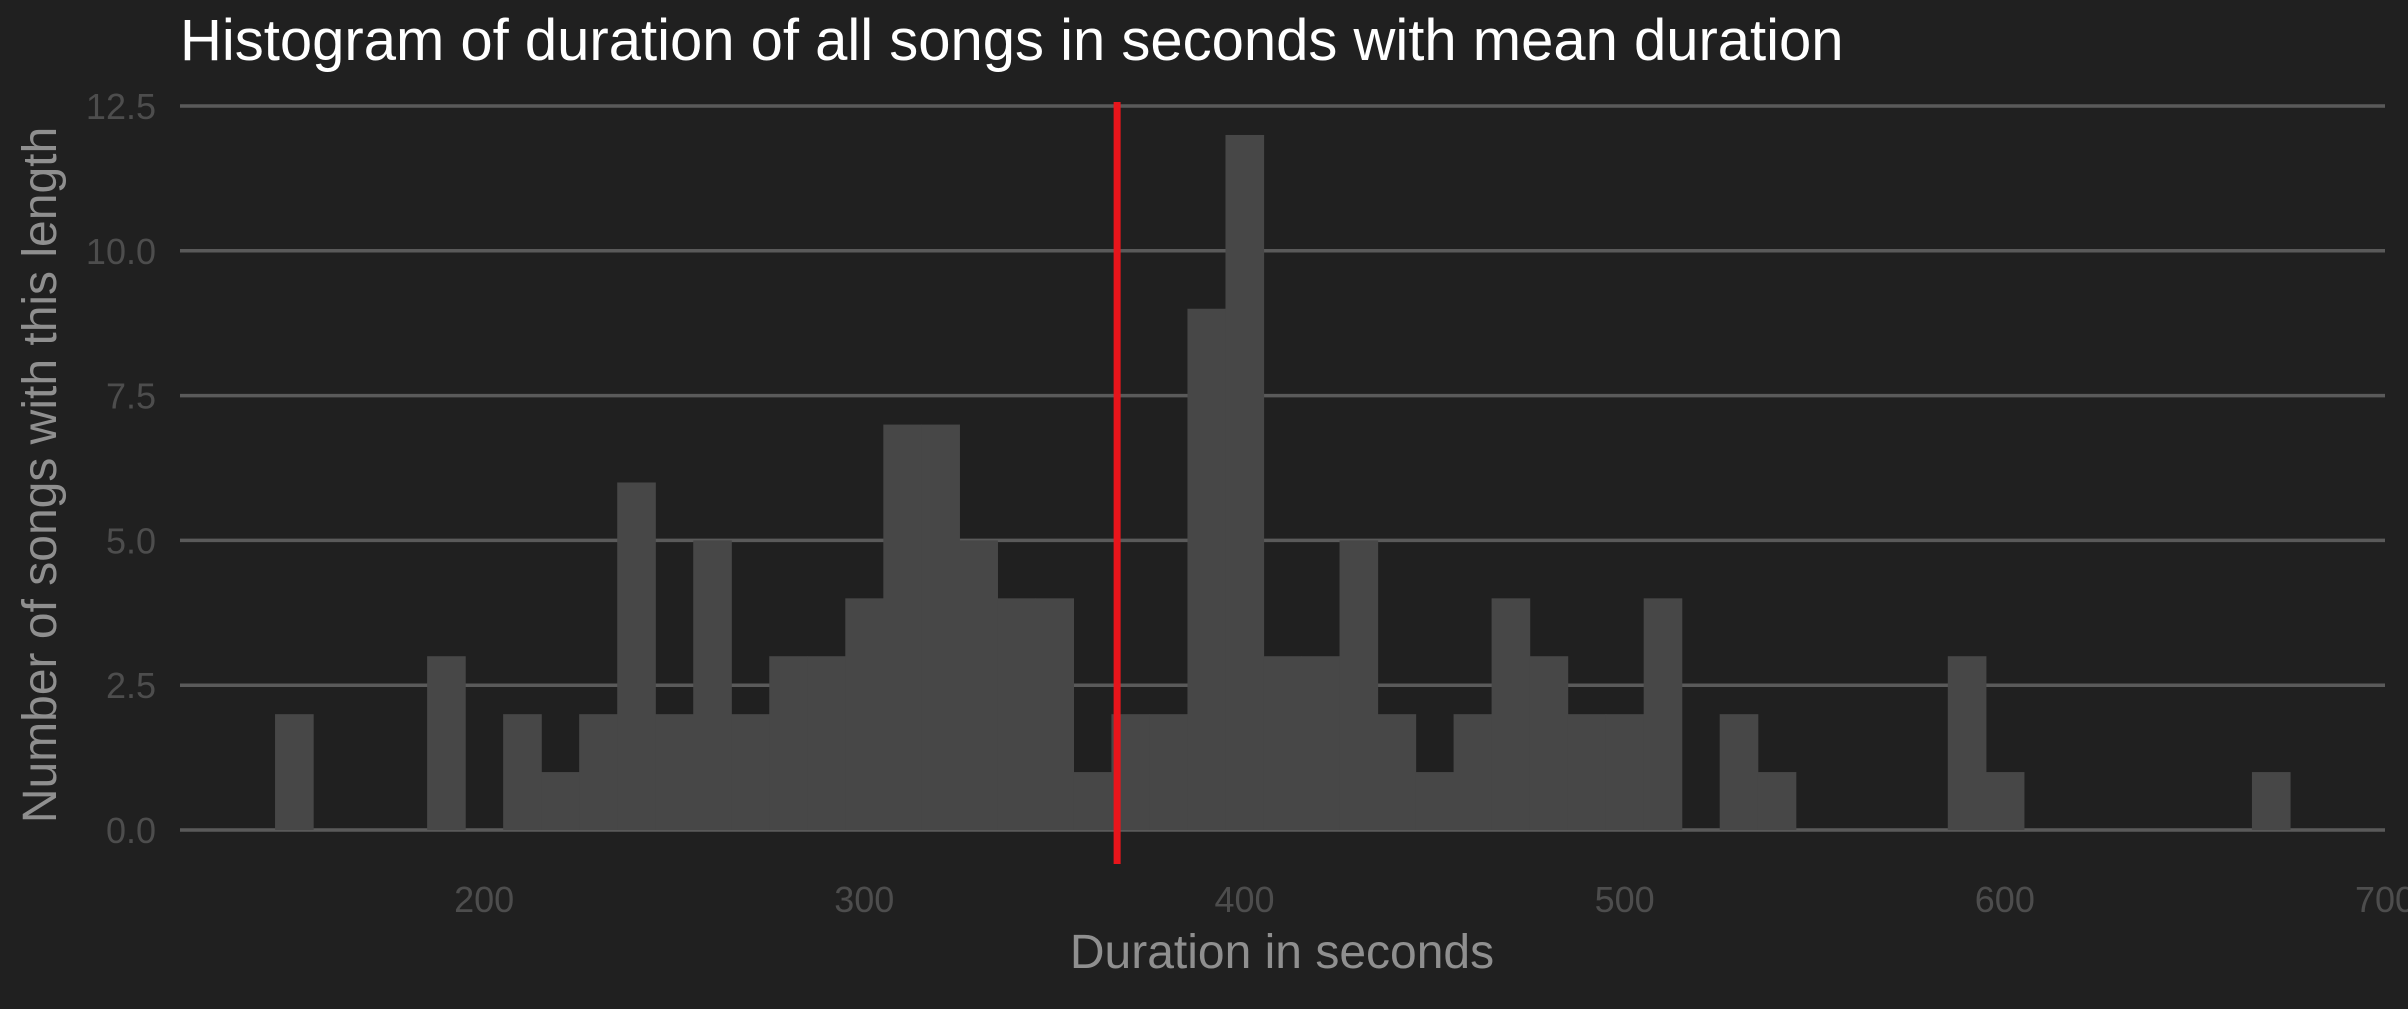 This screenshot has height=1009, width=2408. What do you see at coordinates (484, 899) in the screenshot?
I see `x-tick-label: 200` at bounding box center [484, 899].